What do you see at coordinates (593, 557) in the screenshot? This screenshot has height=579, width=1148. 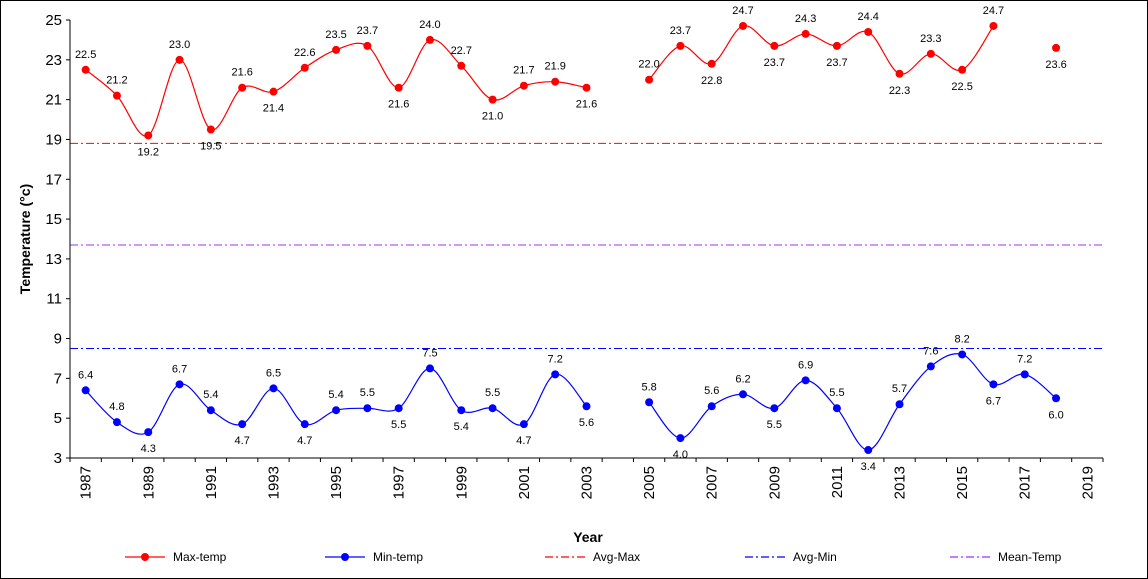 I see `legend: Max-temp Min-temp Avg-Max Avg-Min Mean-Temp` at bounding box center [593, 557].